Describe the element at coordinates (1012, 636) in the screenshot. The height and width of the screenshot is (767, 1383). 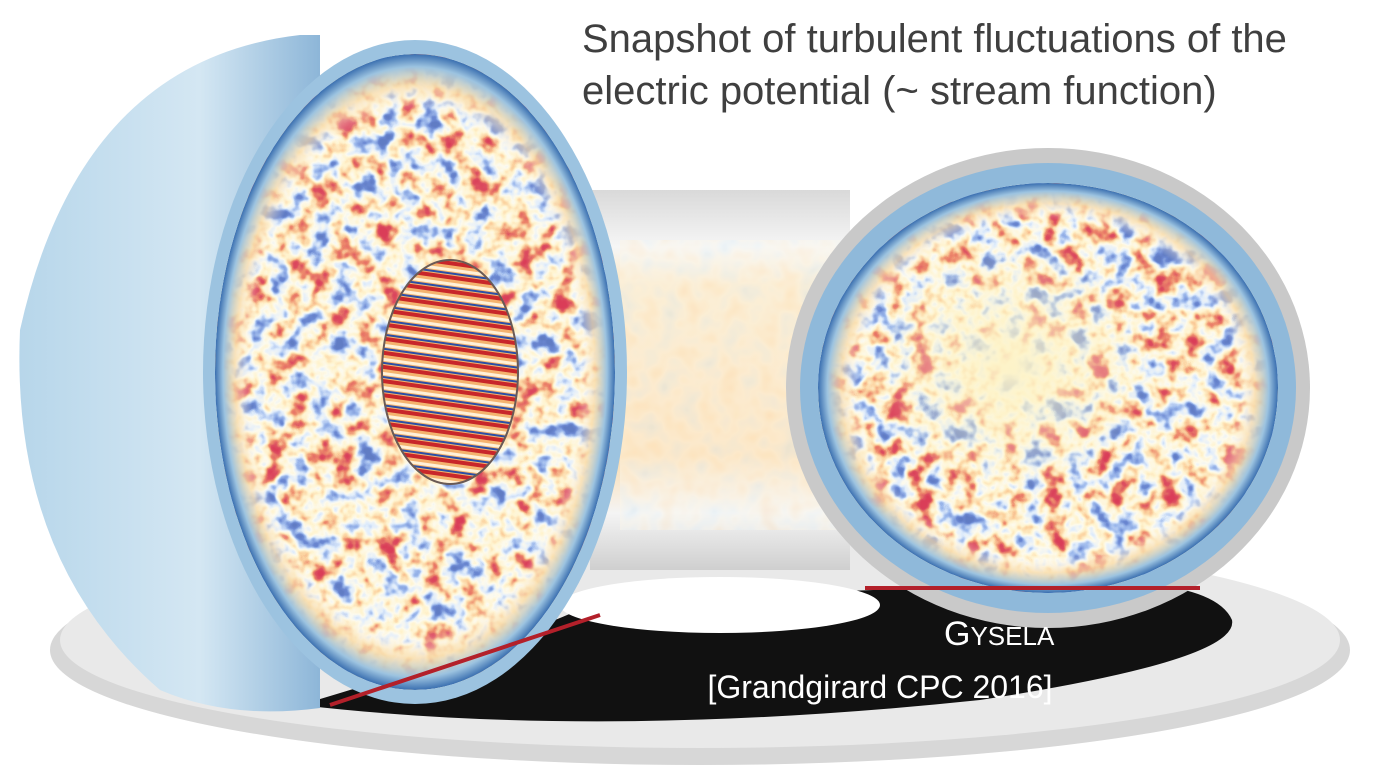
I see `code-rest: YSELA` at that location.